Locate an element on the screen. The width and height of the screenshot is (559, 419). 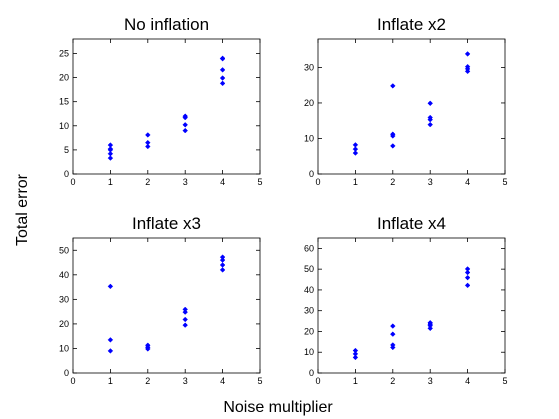
y-tick-label: 60 is located at coordinates (309, 248).